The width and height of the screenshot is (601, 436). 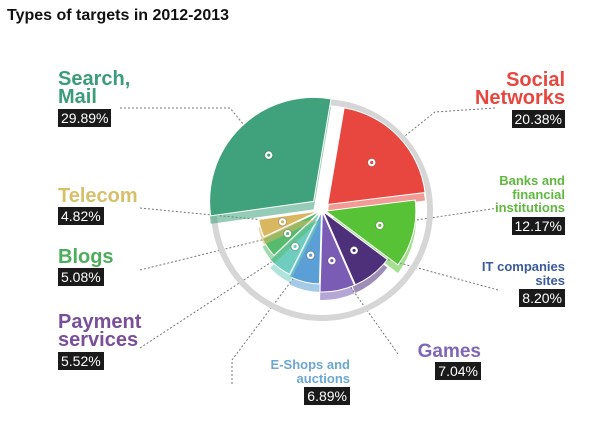 What do you see at coordinates (354, 250) in the screenshot?
I see `marker-dot-it-companies-sites` at bounding box center [354, 250].